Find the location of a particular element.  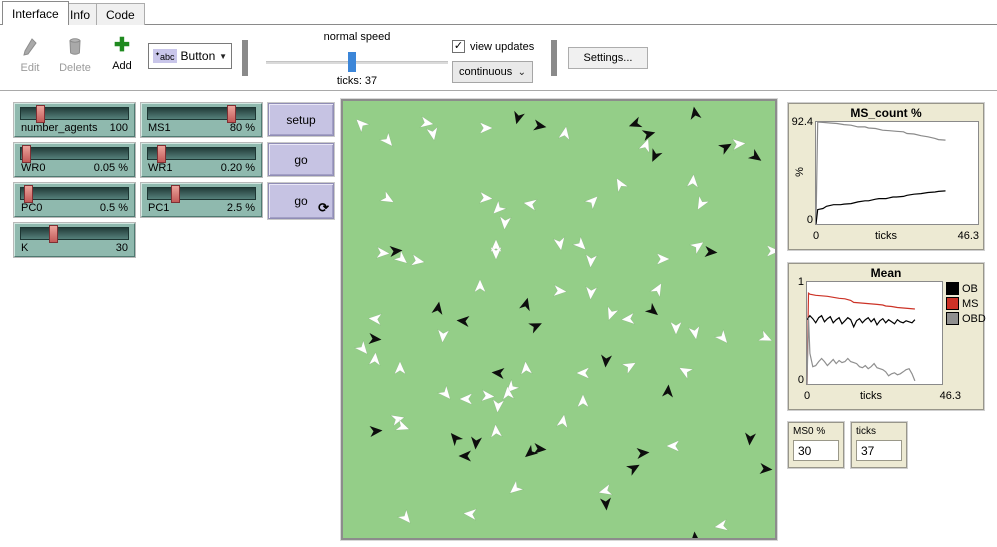

monitor-label: ticks is located at coordinates (866, 431).